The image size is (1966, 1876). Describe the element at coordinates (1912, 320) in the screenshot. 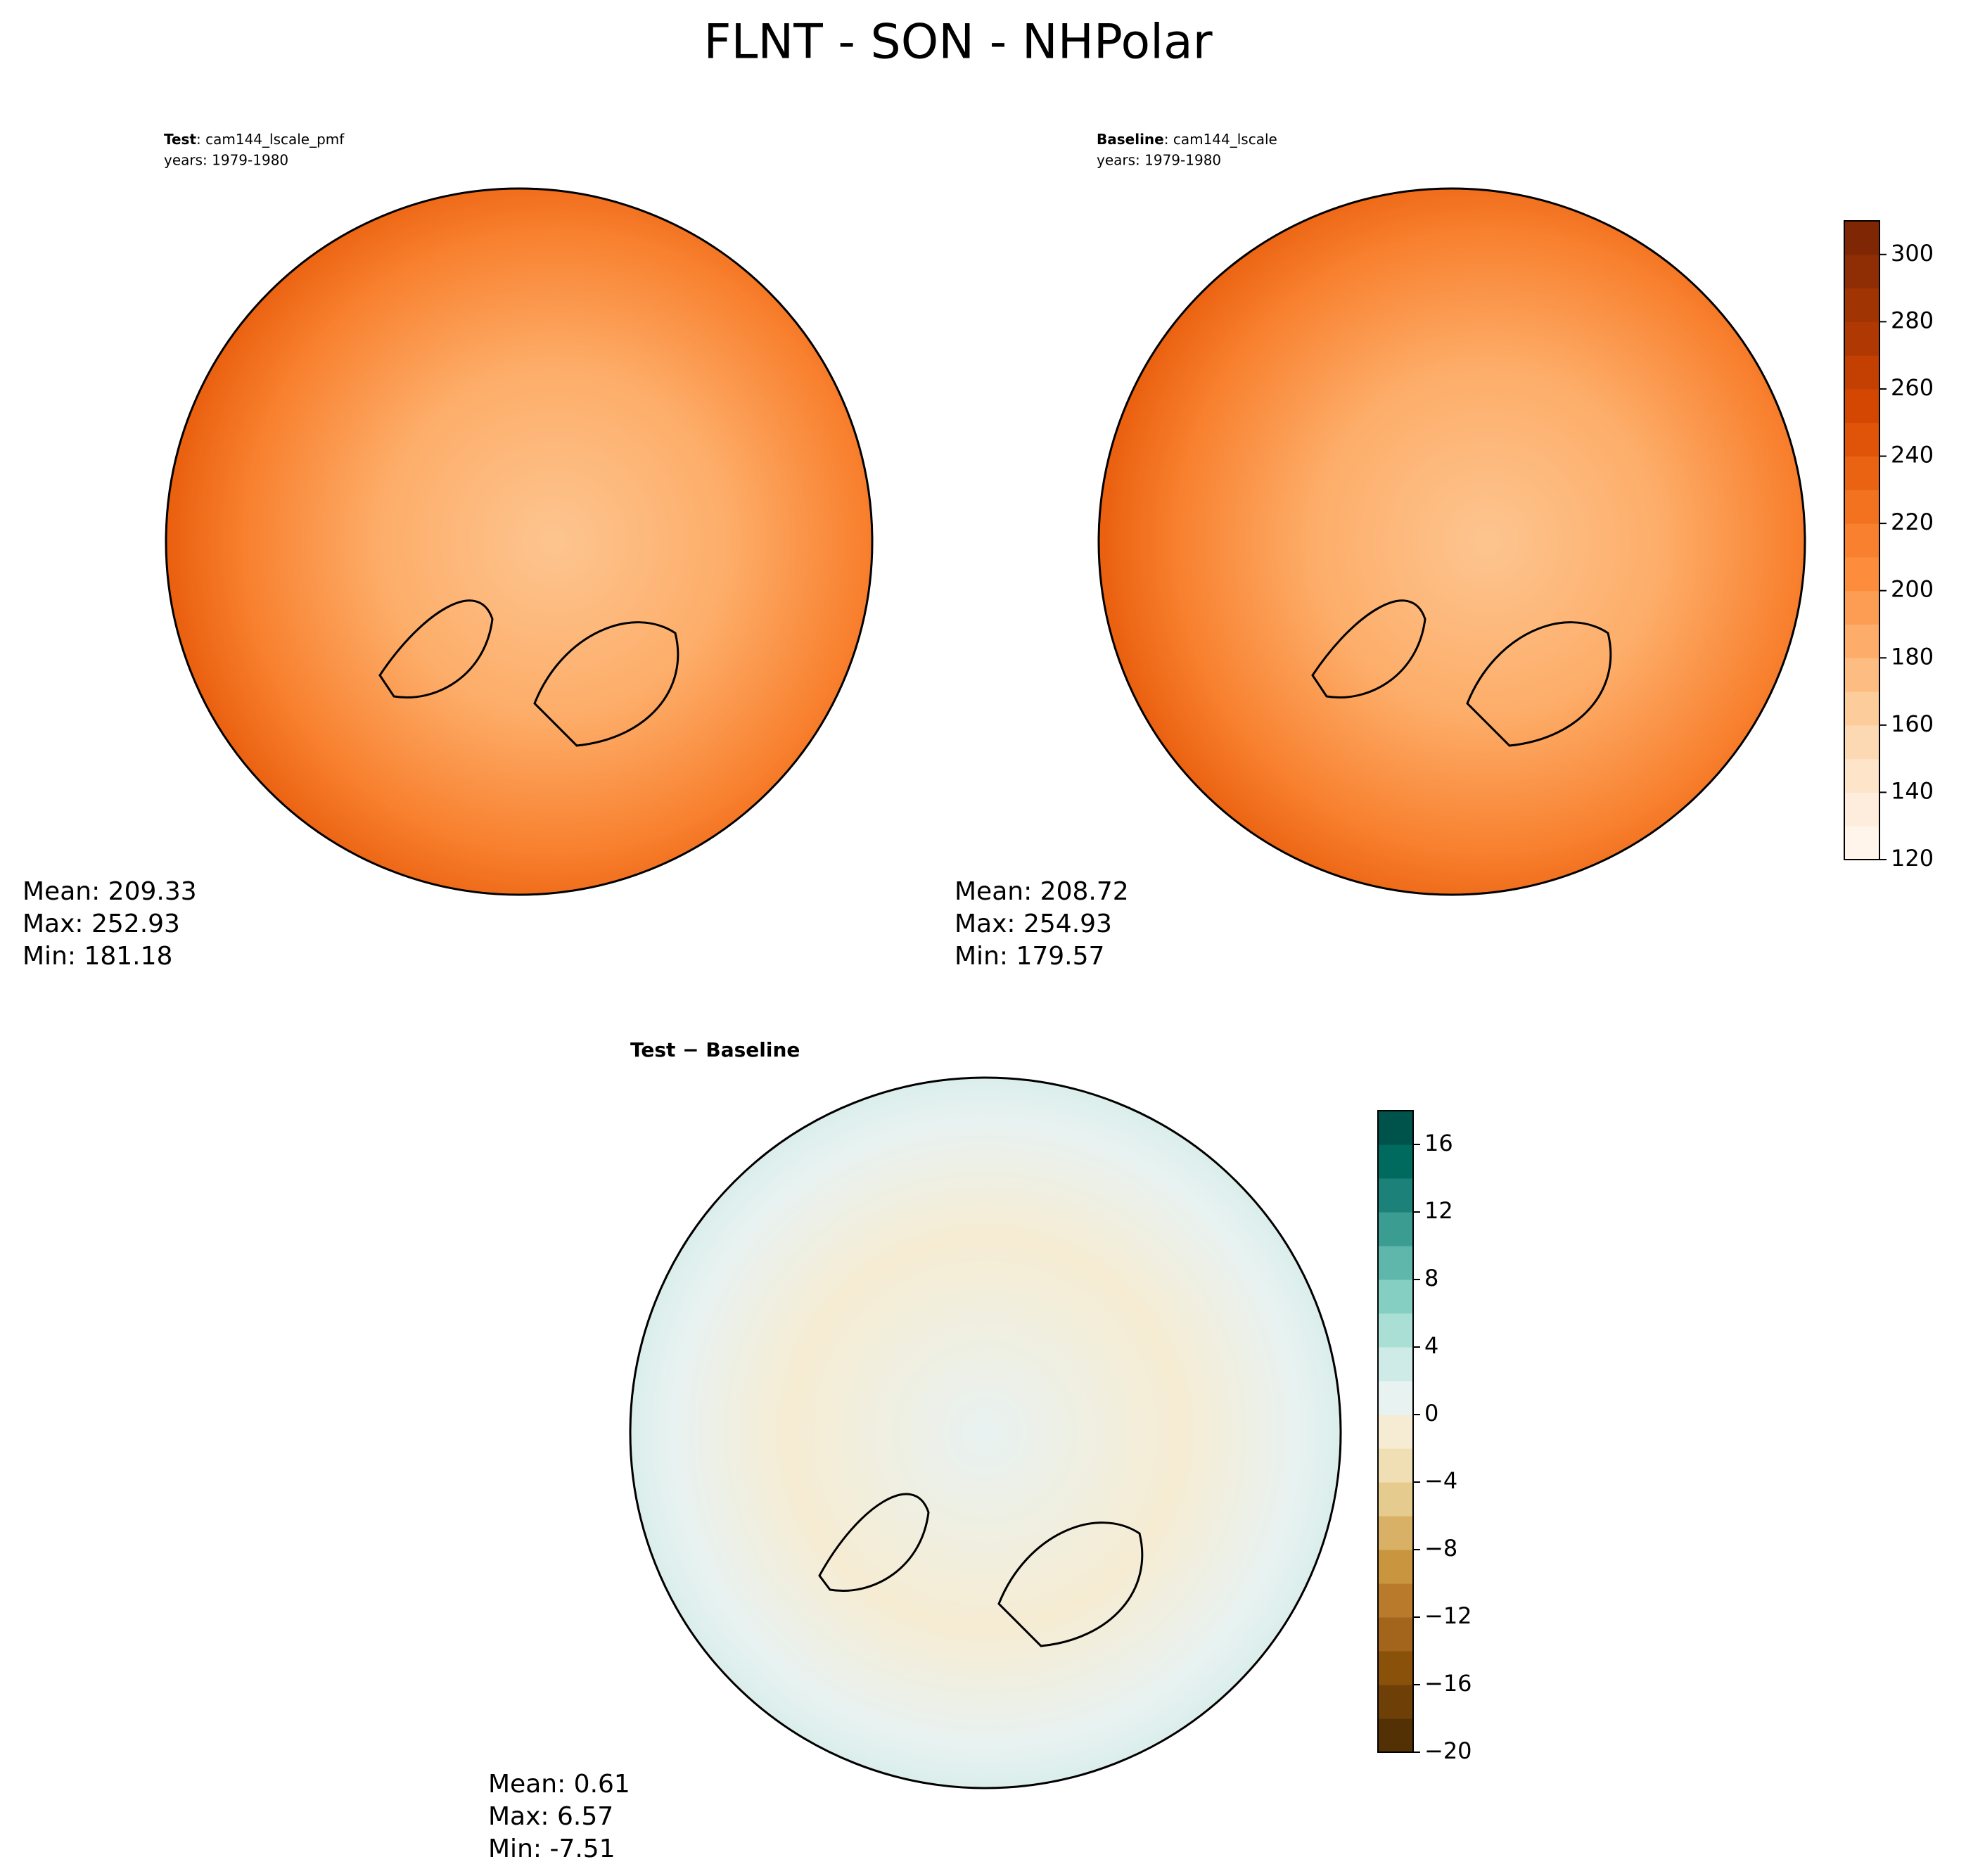

I see `colorbar-tick-label: 280` at that location.